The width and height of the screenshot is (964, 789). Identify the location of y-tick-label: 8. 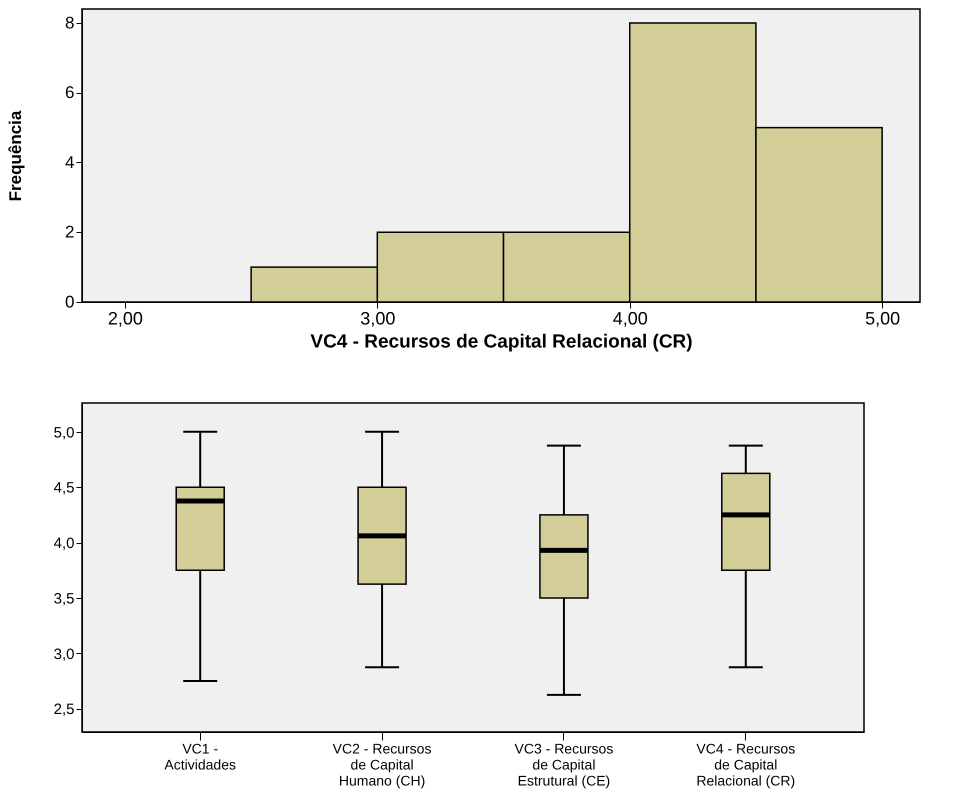
(69, 22).